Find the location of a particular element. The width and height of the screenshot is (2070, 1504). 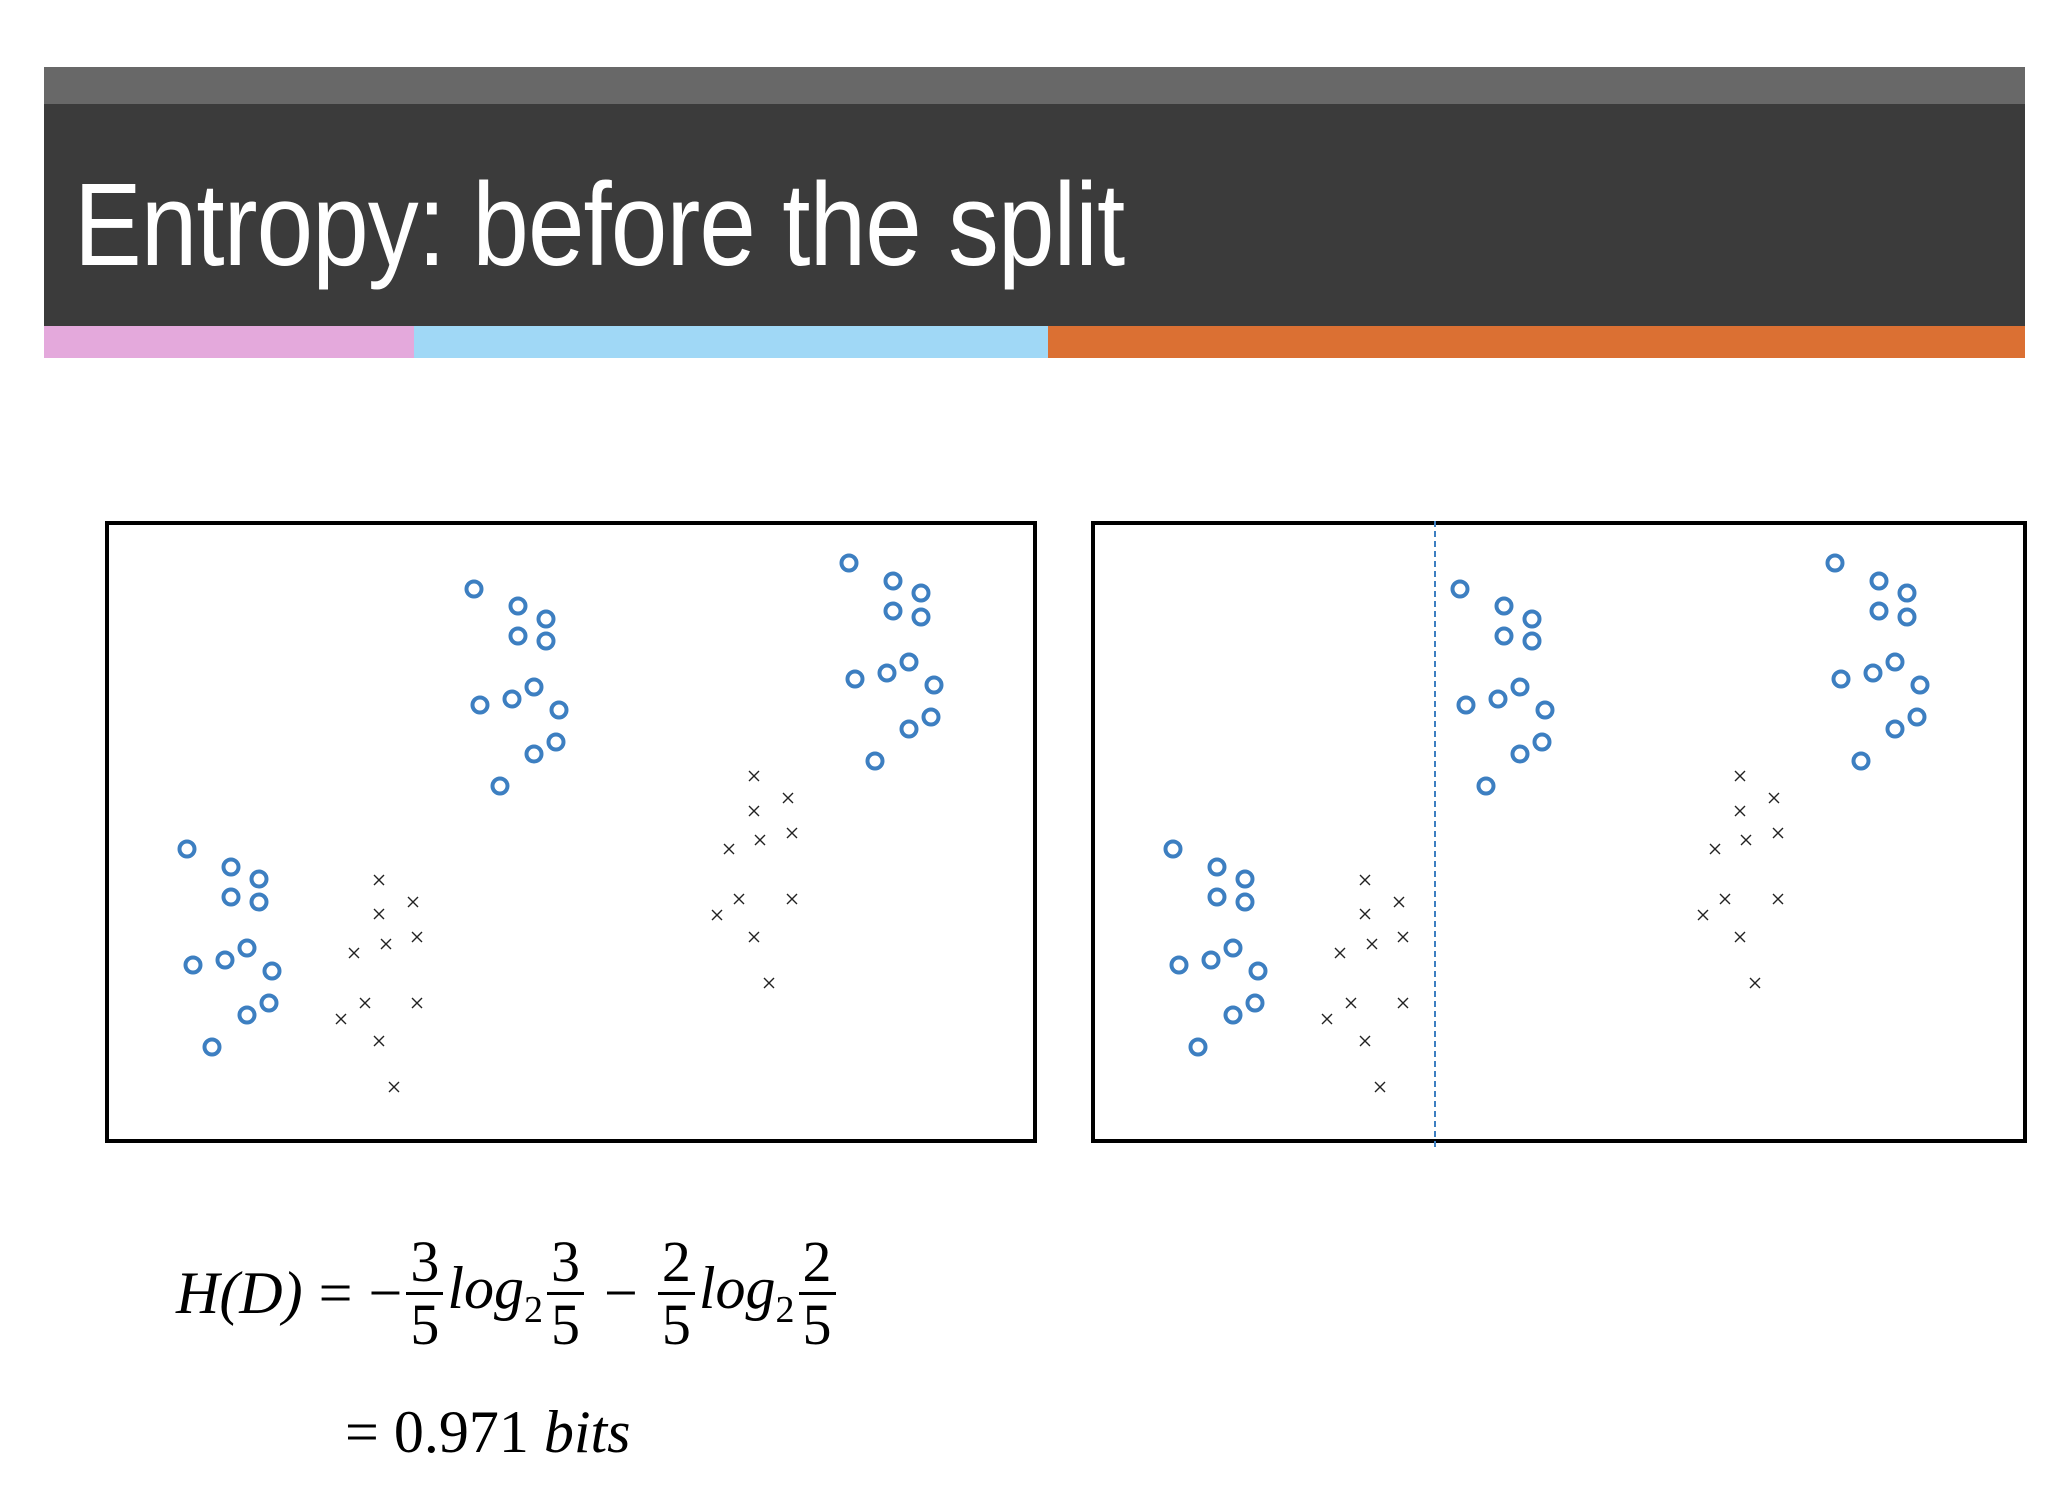

split-line is located at coordinates (1435, 834).